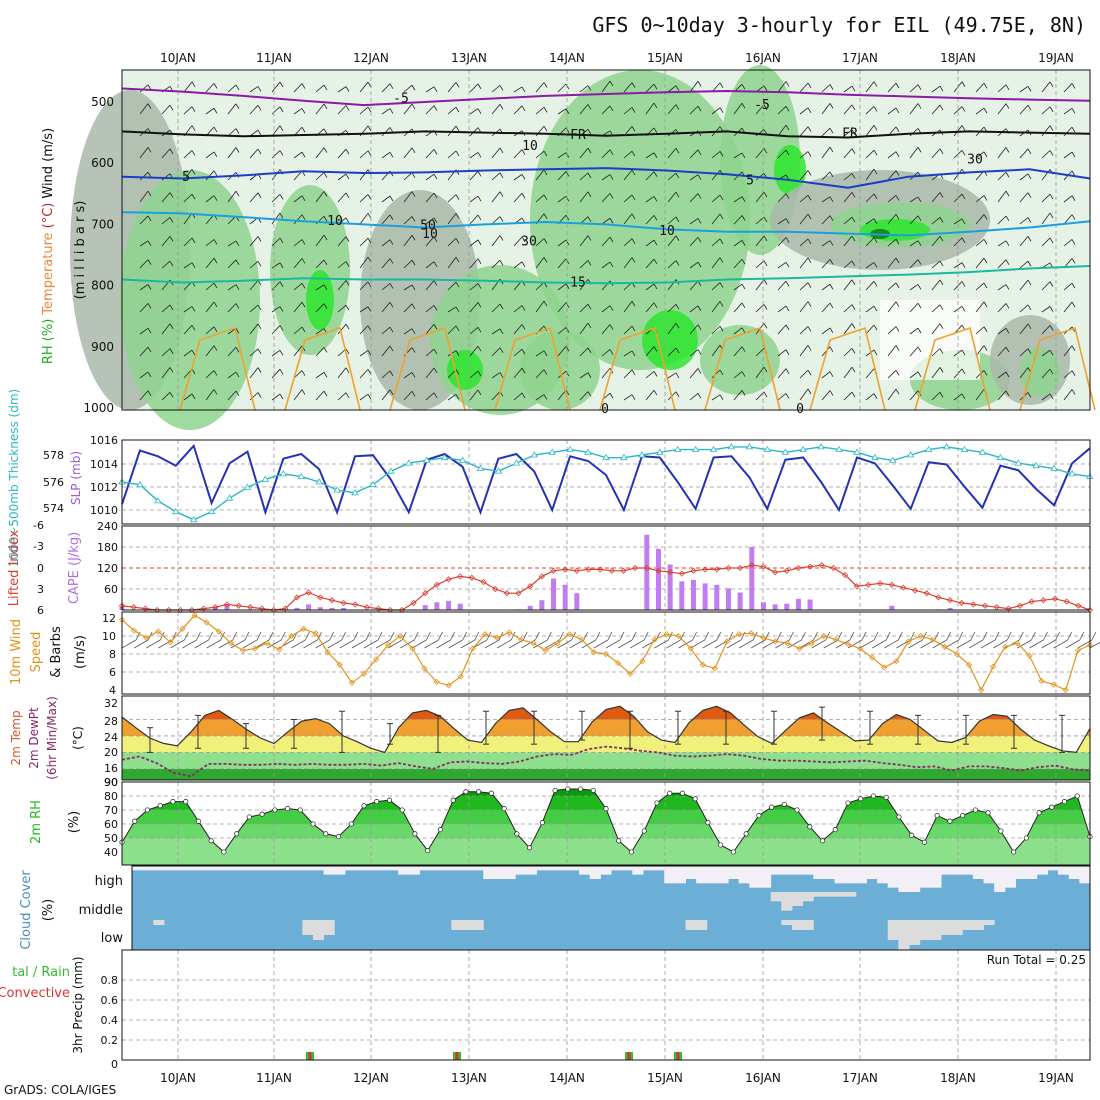 The width and height of the screenshot is (1100, 1100). Describe the element at coordinates (606, 275) in the screenshot. I see `isotherm-line` at that location.